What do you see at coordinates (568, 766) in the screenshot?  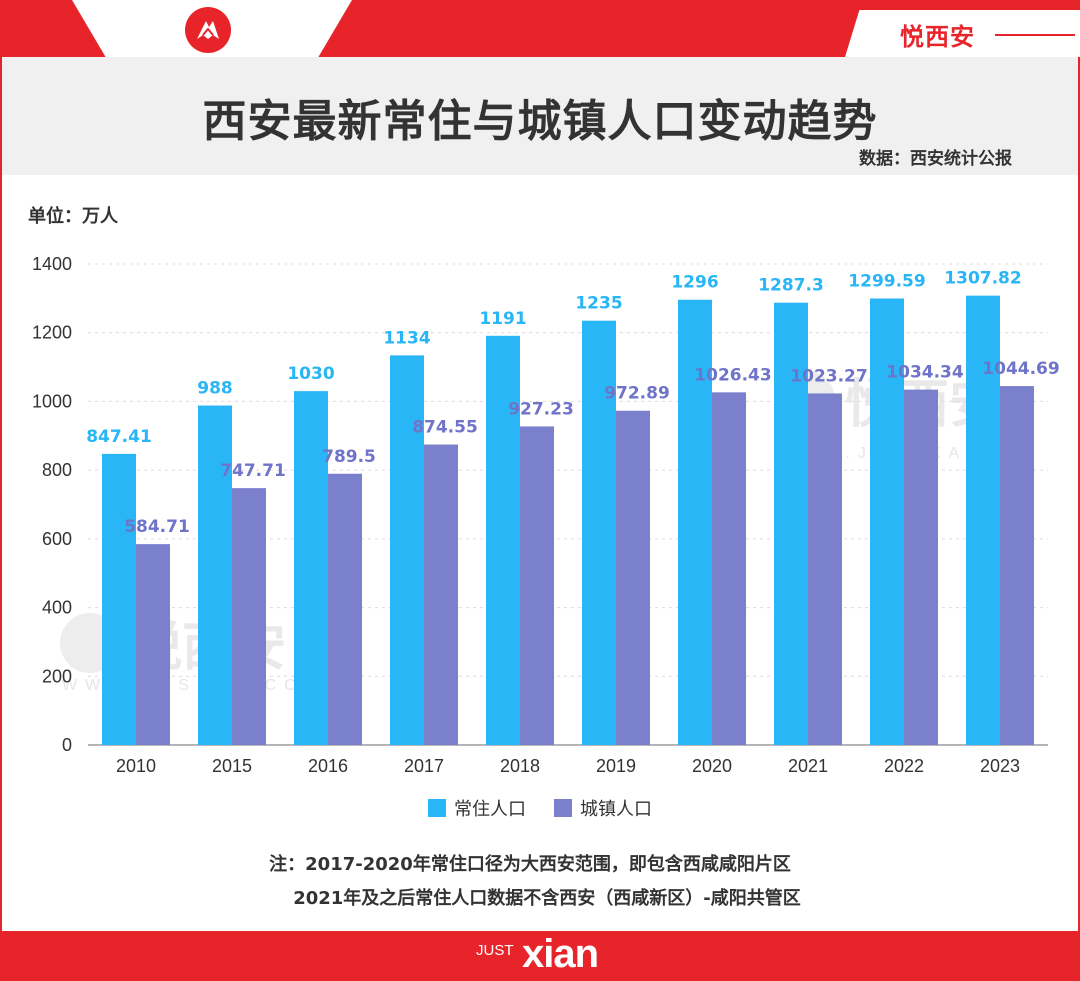 I see `x-axis-ticks: 2010 2015 2016 2017 2018 2019 2020 2021 2022 2023` at bounding box center [568, 766].